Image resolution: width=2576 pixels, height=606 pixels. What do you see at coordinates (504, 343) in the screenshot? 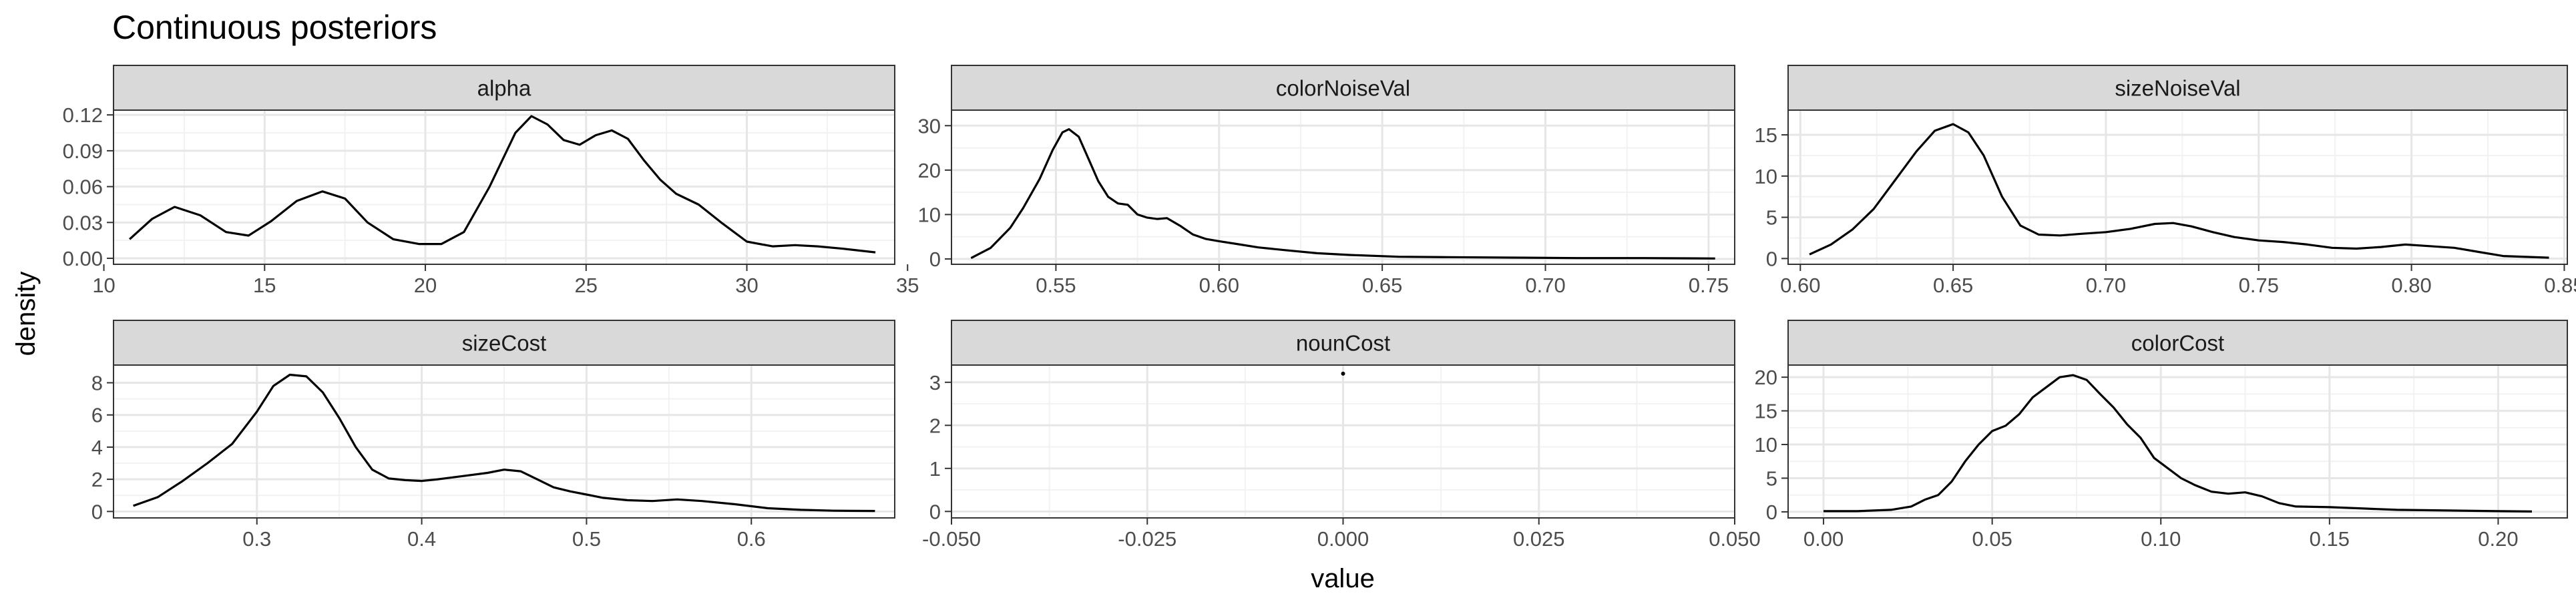
I see `facet-strip-label: sizeCost` at bounding box center [504, 343].